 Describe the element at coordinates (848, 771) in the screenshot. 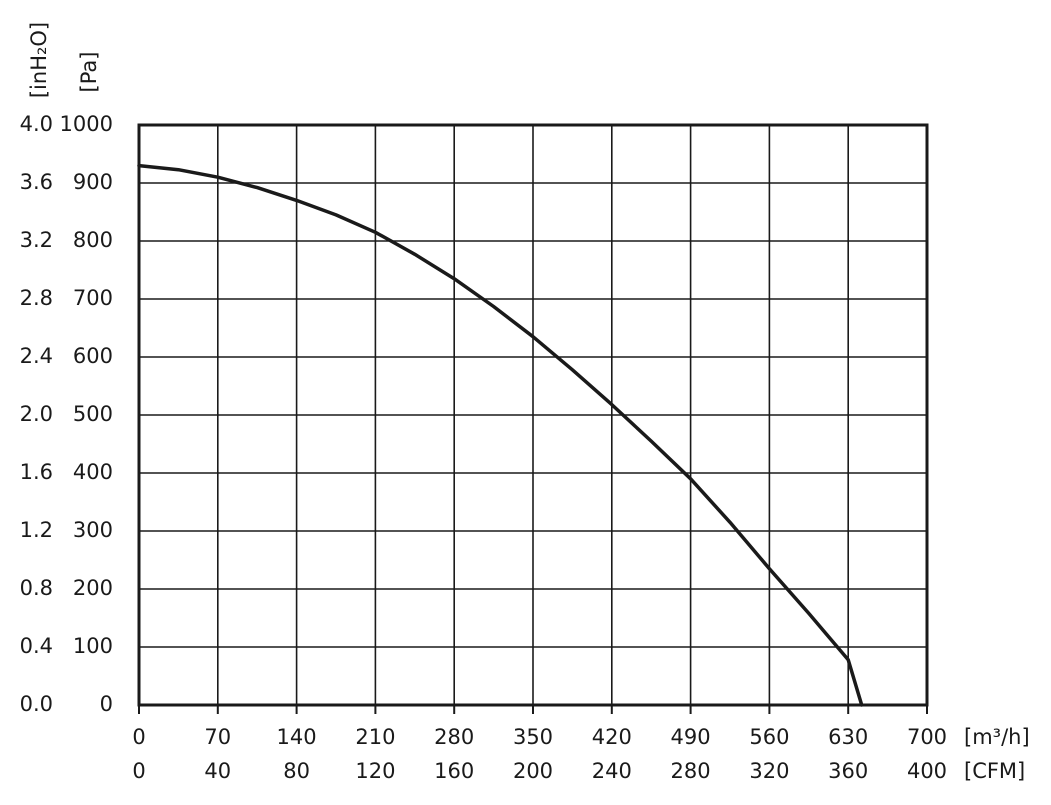

I see `x2-tick-label: 360` at that location.